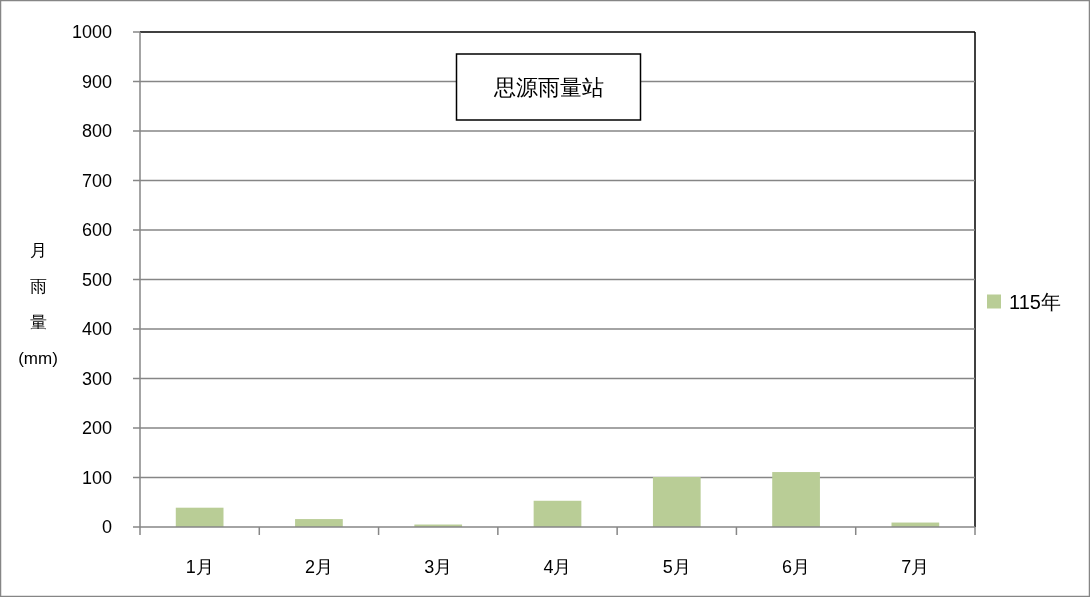 The height and width of the screenshot is (597, 1090). I want to click on y-tick-label: 1000, so click(91, 32).